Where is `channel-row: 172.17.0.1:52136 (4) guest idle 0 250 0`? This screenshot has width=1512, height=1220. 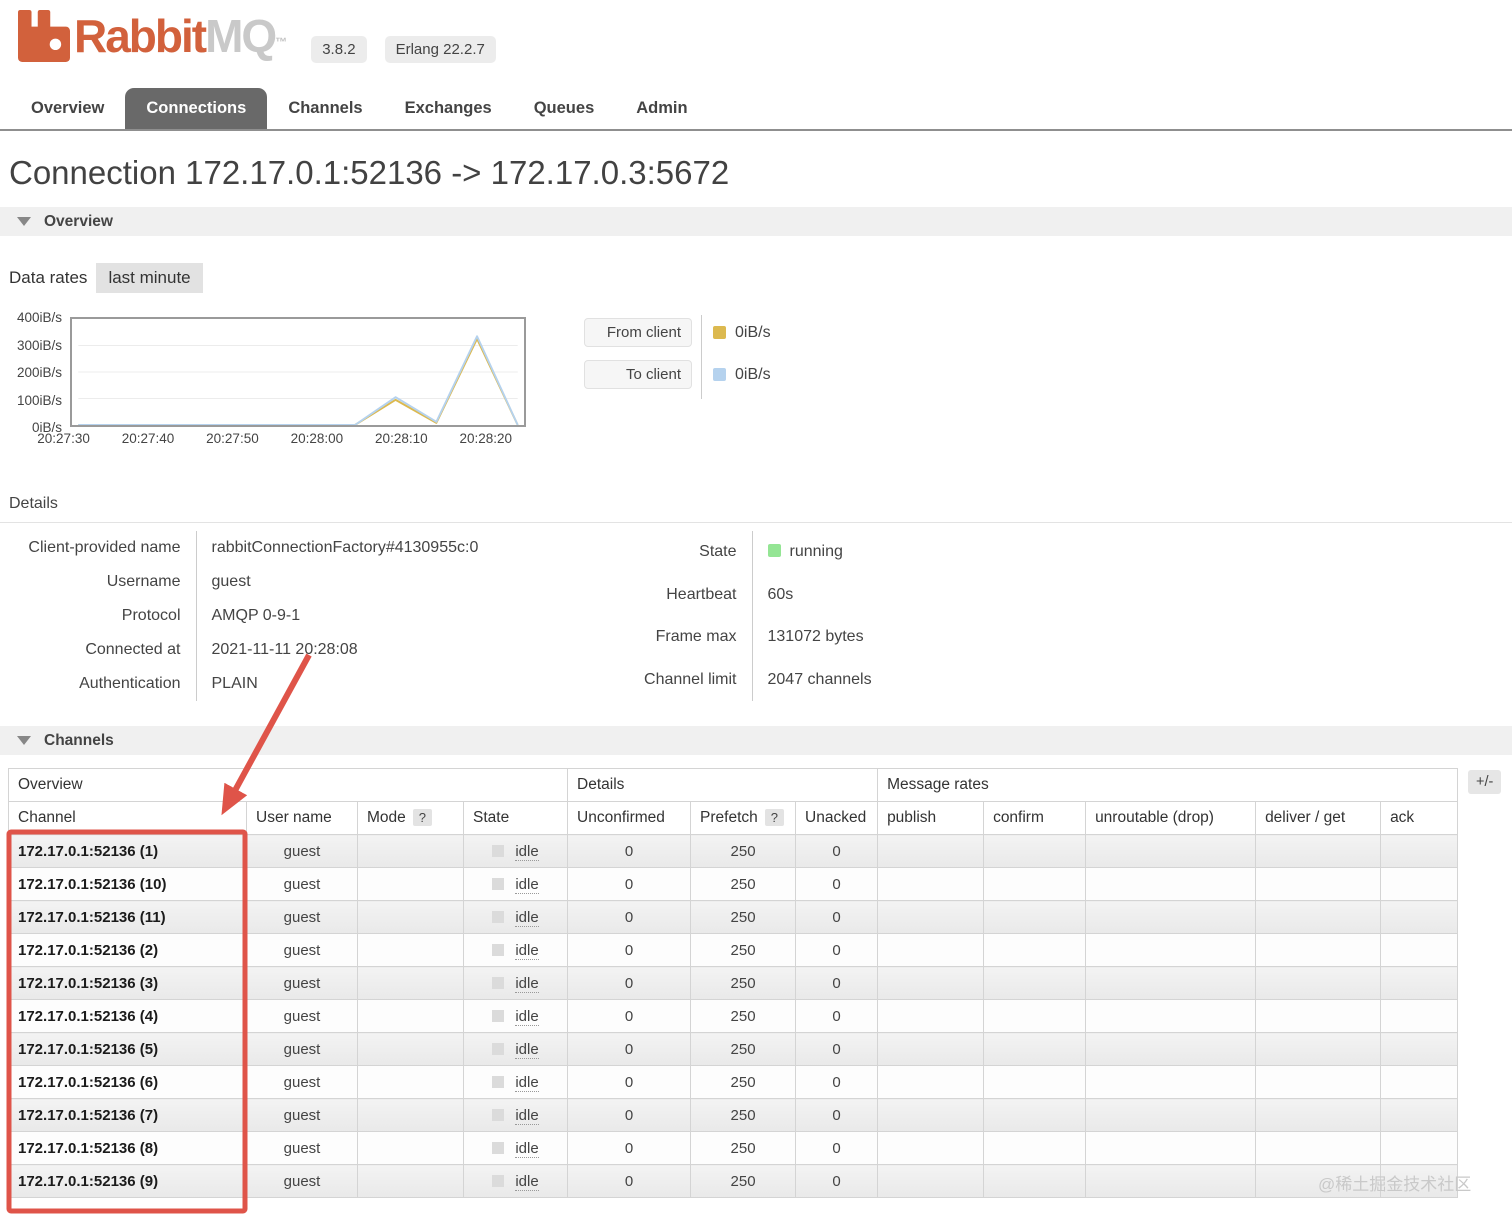
channel-row: 172.17.0.1:52136 (4) guest idle 0 250 0 is located at coordinates (733, 1016).